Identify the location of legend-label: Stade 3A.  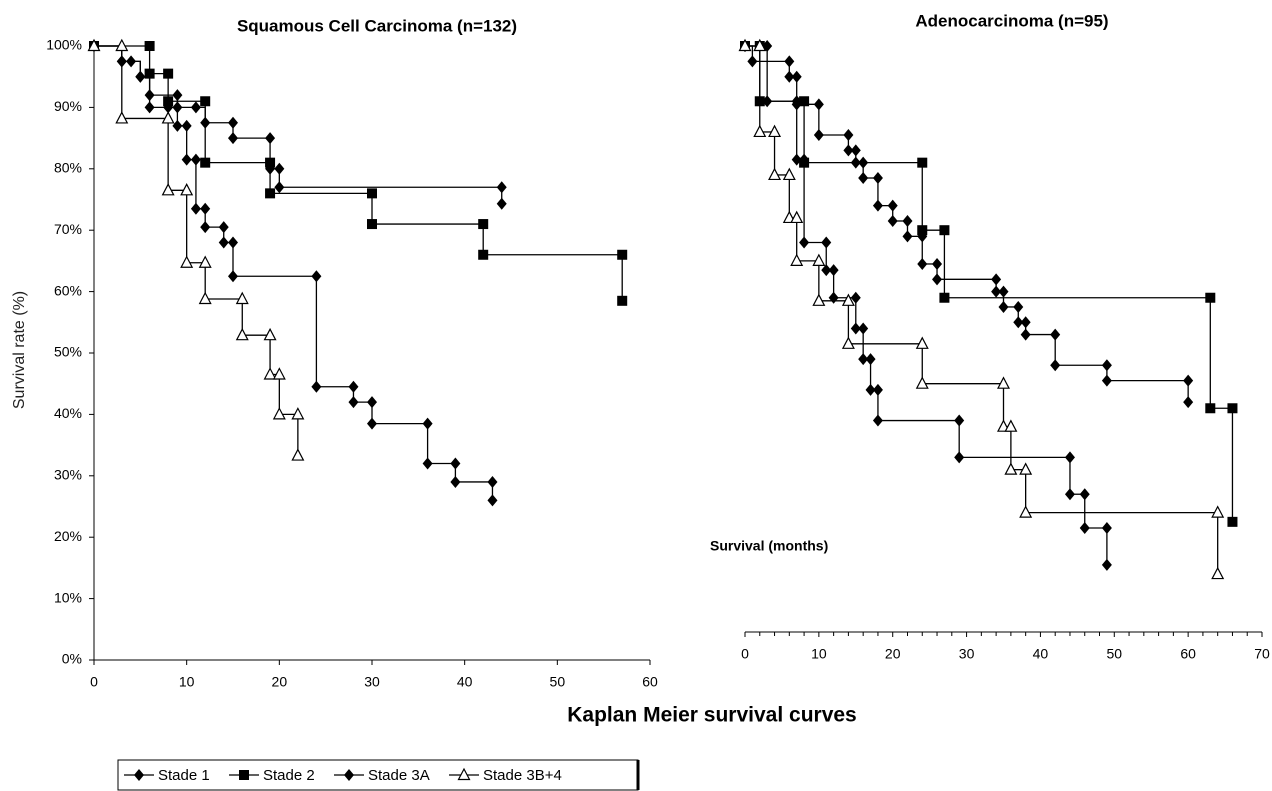
(399, 775).